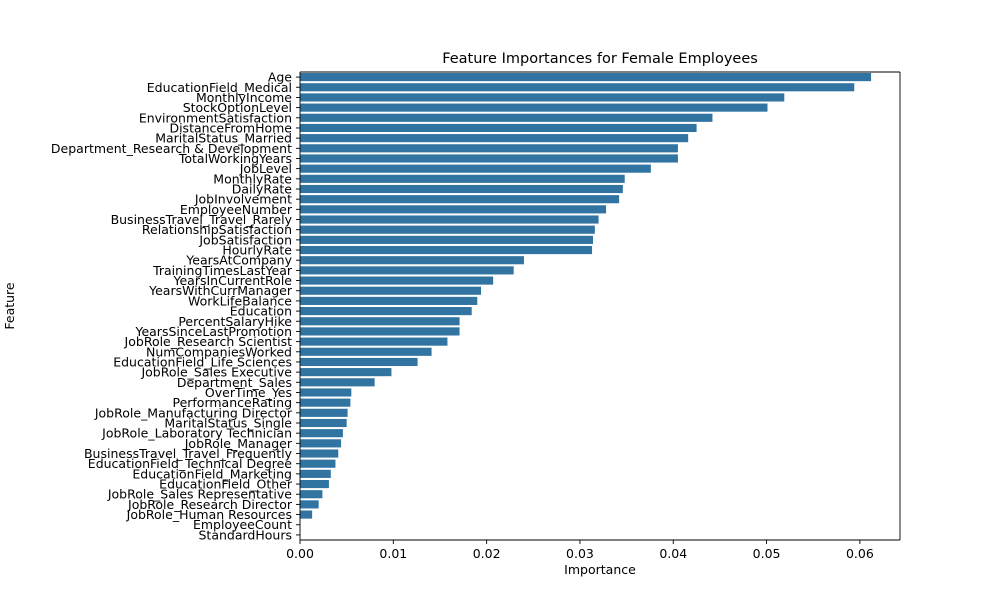  I want to click on y-tick-label: JobSatisfaction, so click(245, 239).